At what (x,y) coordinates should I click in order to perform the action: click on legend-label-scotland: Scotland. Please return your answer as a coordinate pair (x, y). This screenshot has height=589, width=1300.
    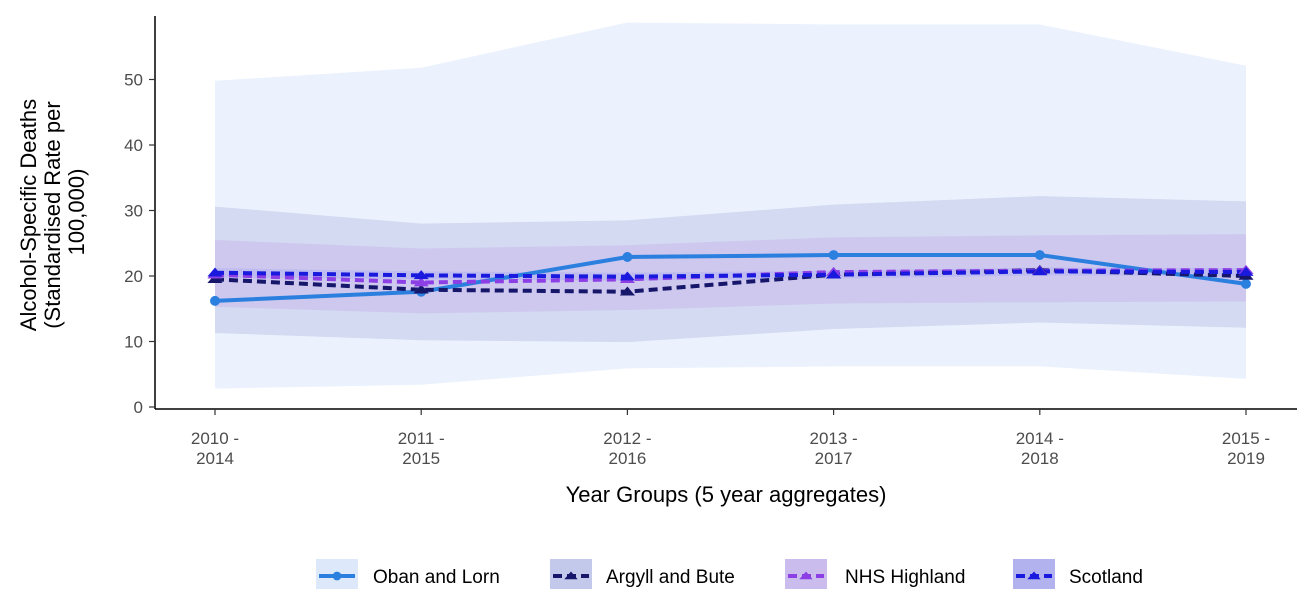
    Looking at the image, I should click on (1106, 577).